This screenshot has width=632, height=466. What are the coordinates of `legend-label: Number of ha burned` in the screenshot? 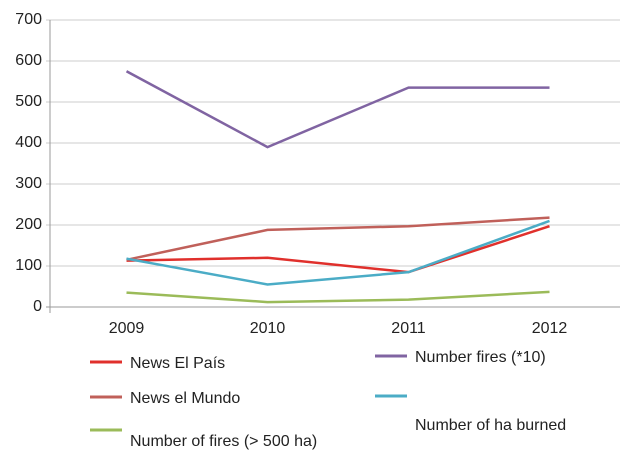 It's located at (490, 425).